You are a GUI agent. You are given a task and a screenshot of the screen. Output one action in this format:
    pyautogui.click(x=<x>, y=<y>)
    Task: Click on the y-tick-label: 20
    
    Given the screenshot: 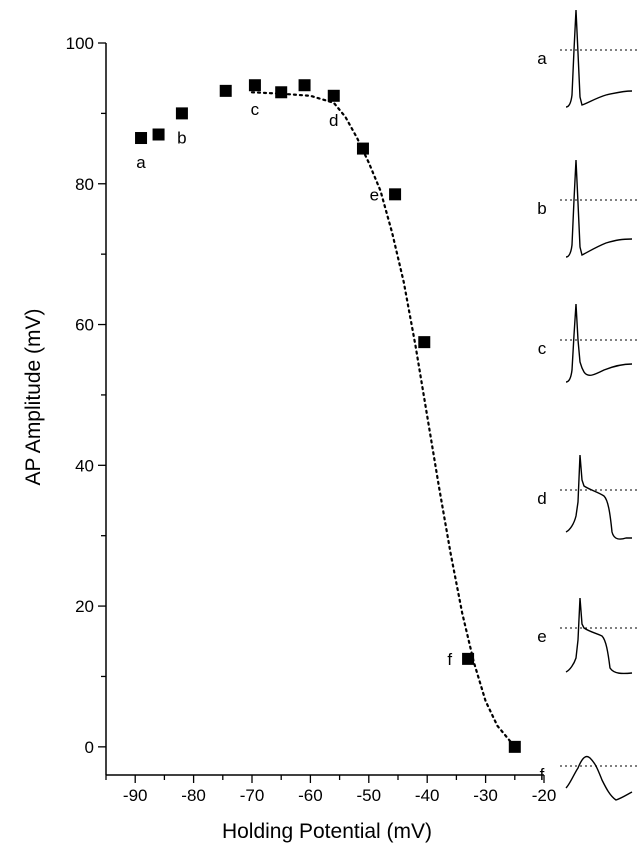 What is the action you would take?
    pyautogui.click(x=84, y=606)
    